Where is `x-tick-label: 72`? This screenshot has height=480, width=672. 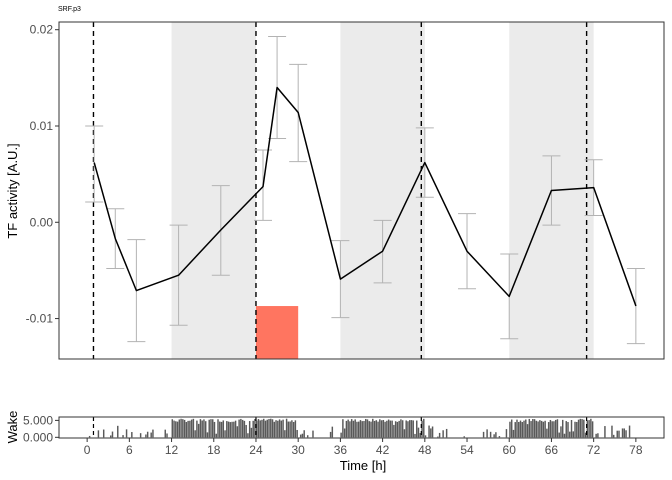
x-tick-label: 72 is located at coordinates (594, 450).